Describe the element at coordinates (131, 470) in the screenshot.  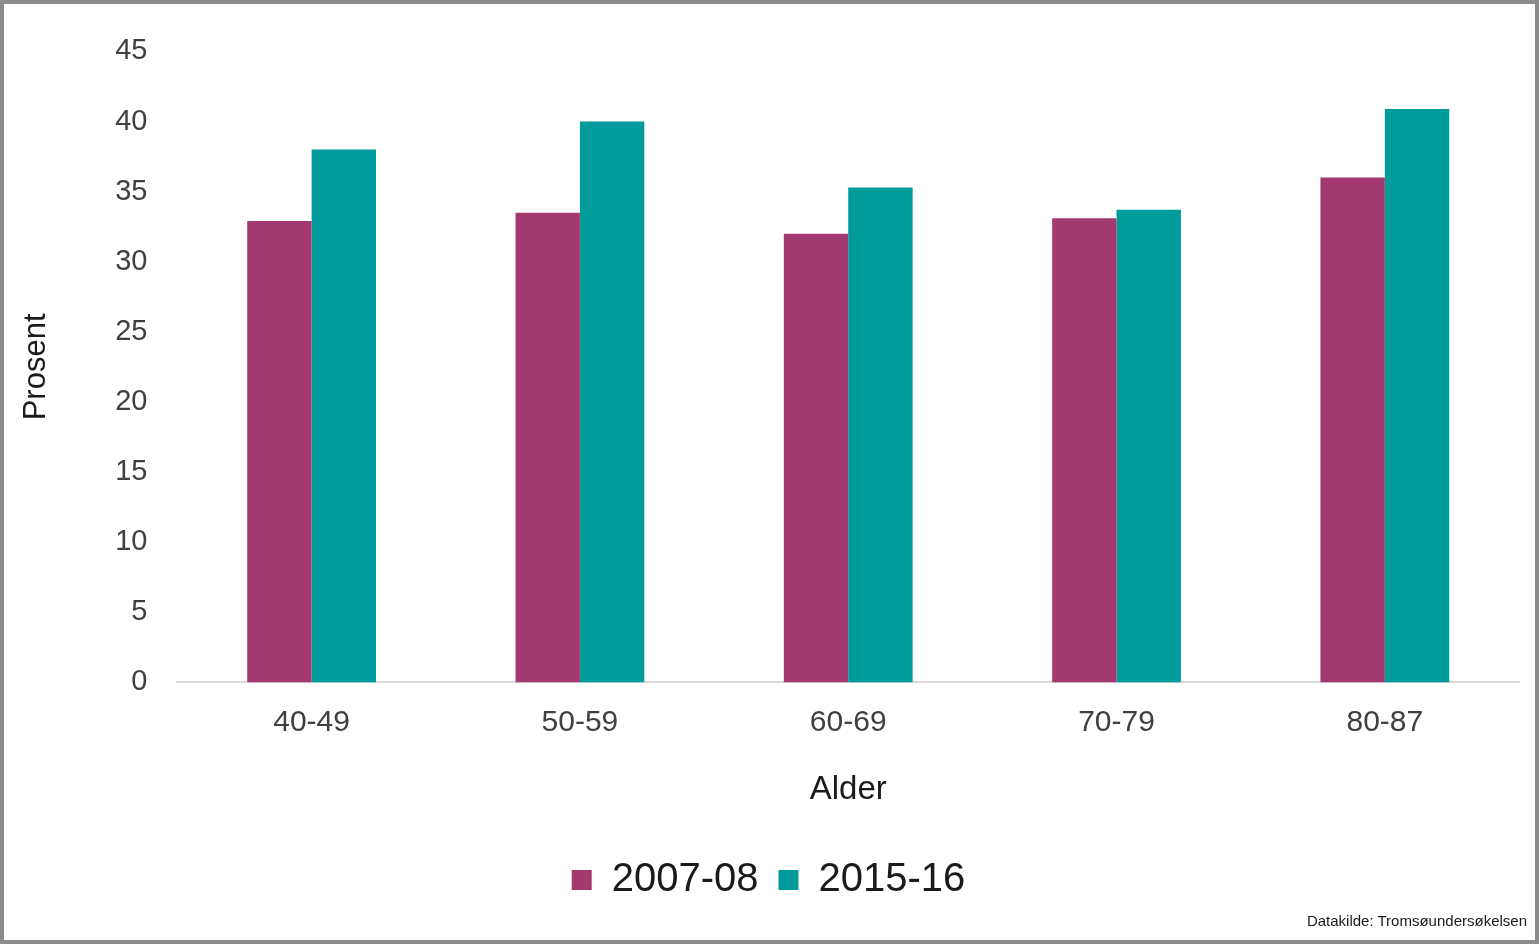
I see `y-tick-label: 15` at that location.